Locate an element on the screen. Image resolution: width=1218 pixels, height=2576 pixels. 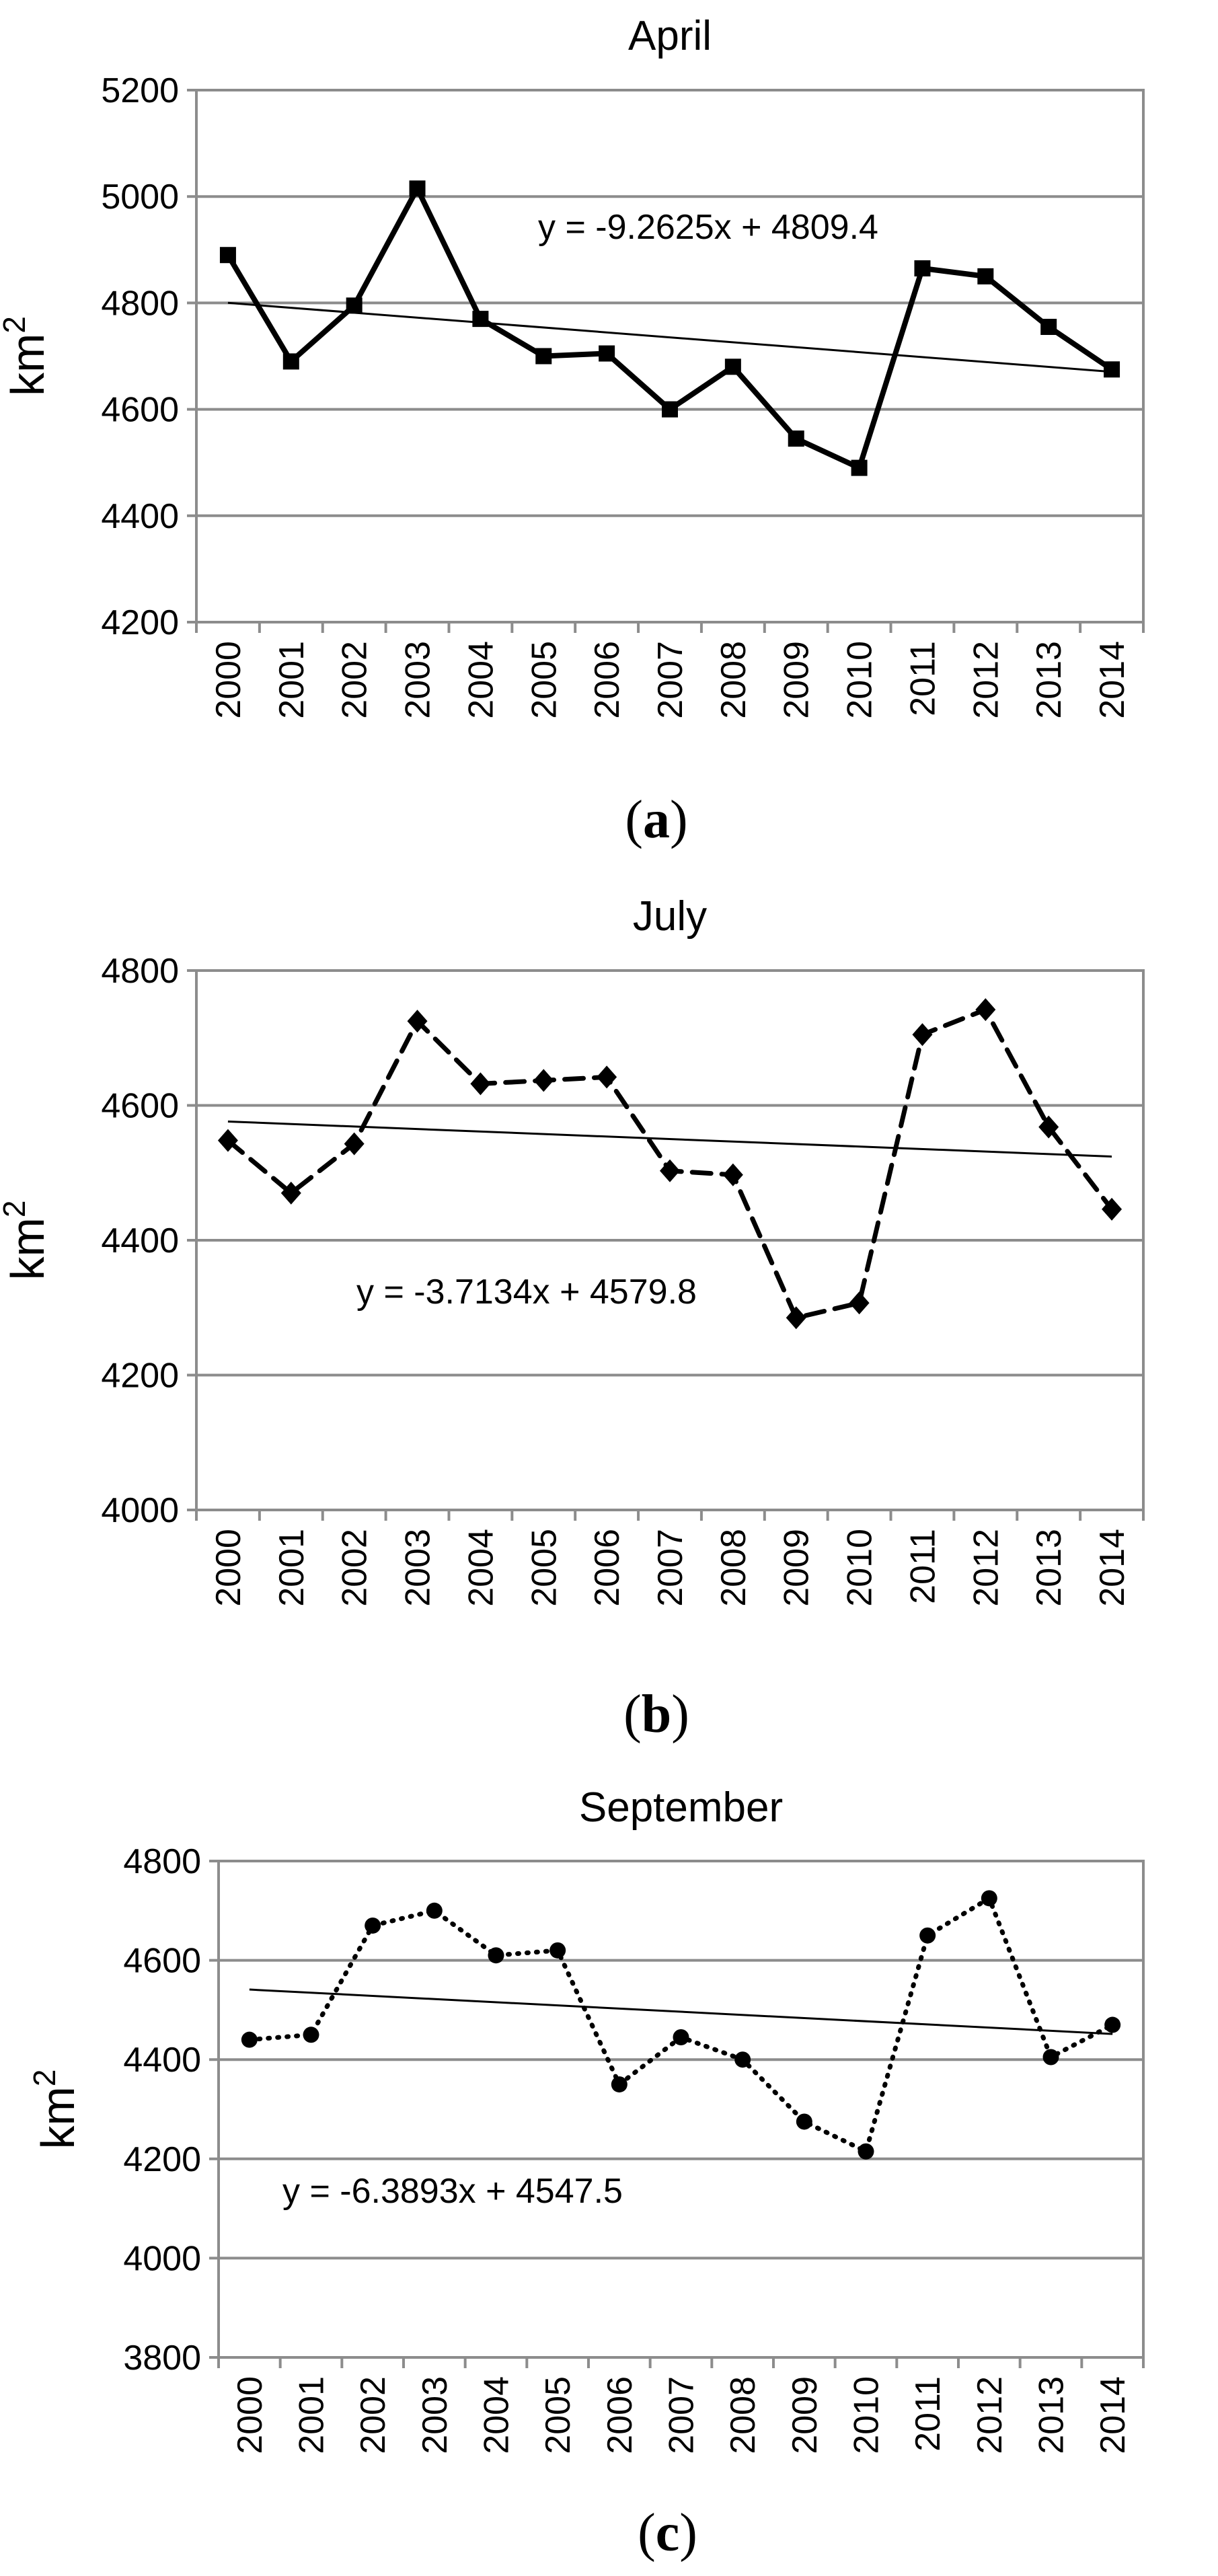
panel-label: (b) is located at coordinates (656, 1714).